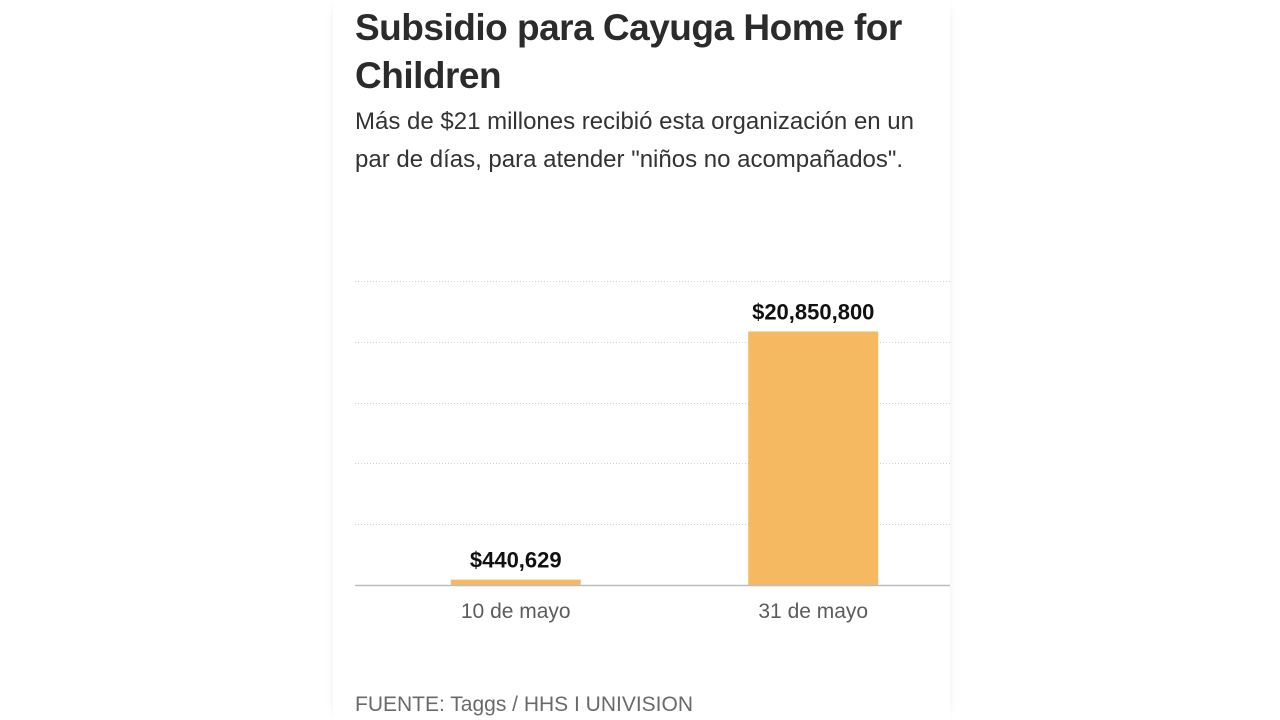  What do you see at coordinates (813, 611) in the screenshot?
I see `x-tick-label: 31 de mayo` at bounding box center [813, 611].